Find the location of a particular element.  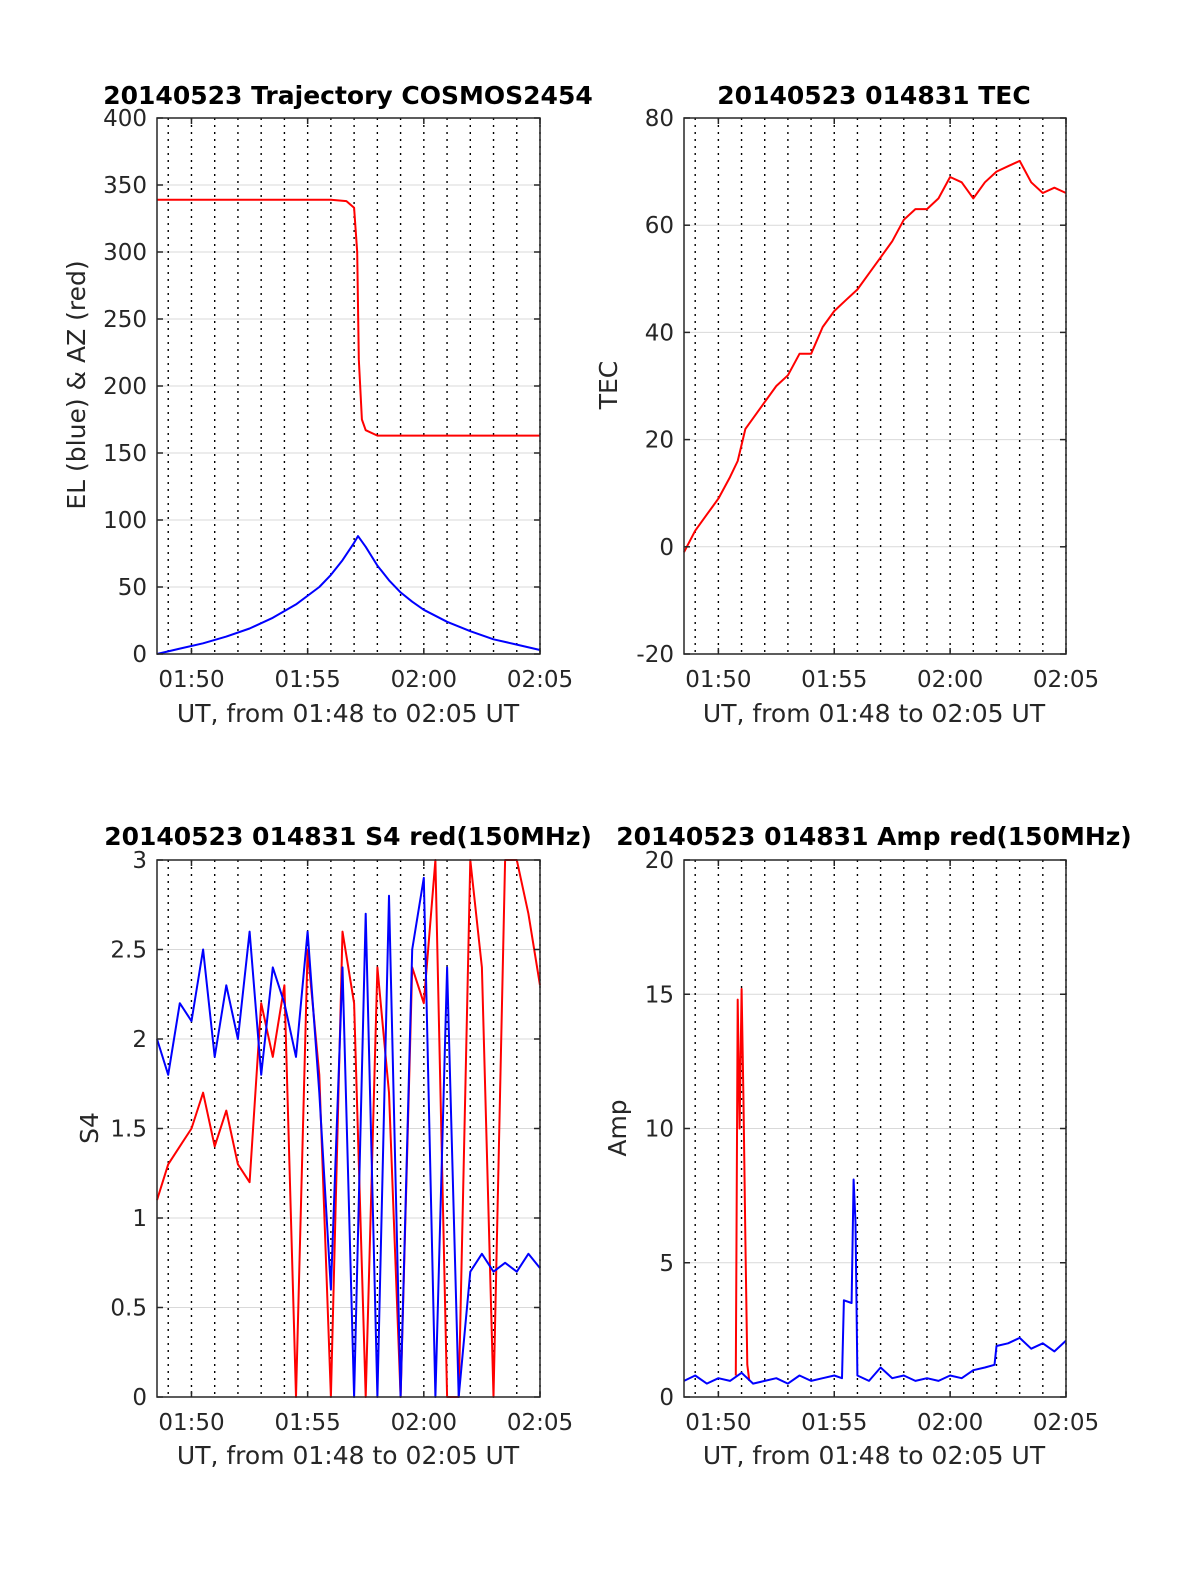

y-tick-label: -20 is located at coordinates (655, 655).